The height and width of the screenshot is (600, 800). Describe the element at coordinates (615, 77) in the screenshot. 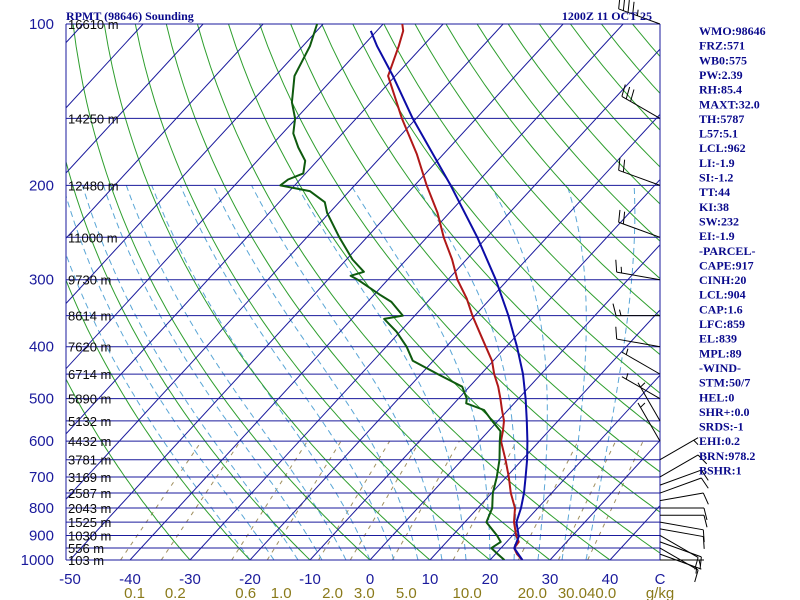

I see `dry-adiabat` at that location.